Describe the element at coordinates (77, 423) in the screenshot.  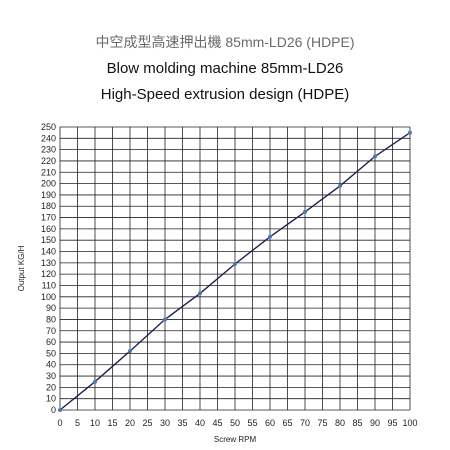
I see `x-tick-label: 5` at that location.